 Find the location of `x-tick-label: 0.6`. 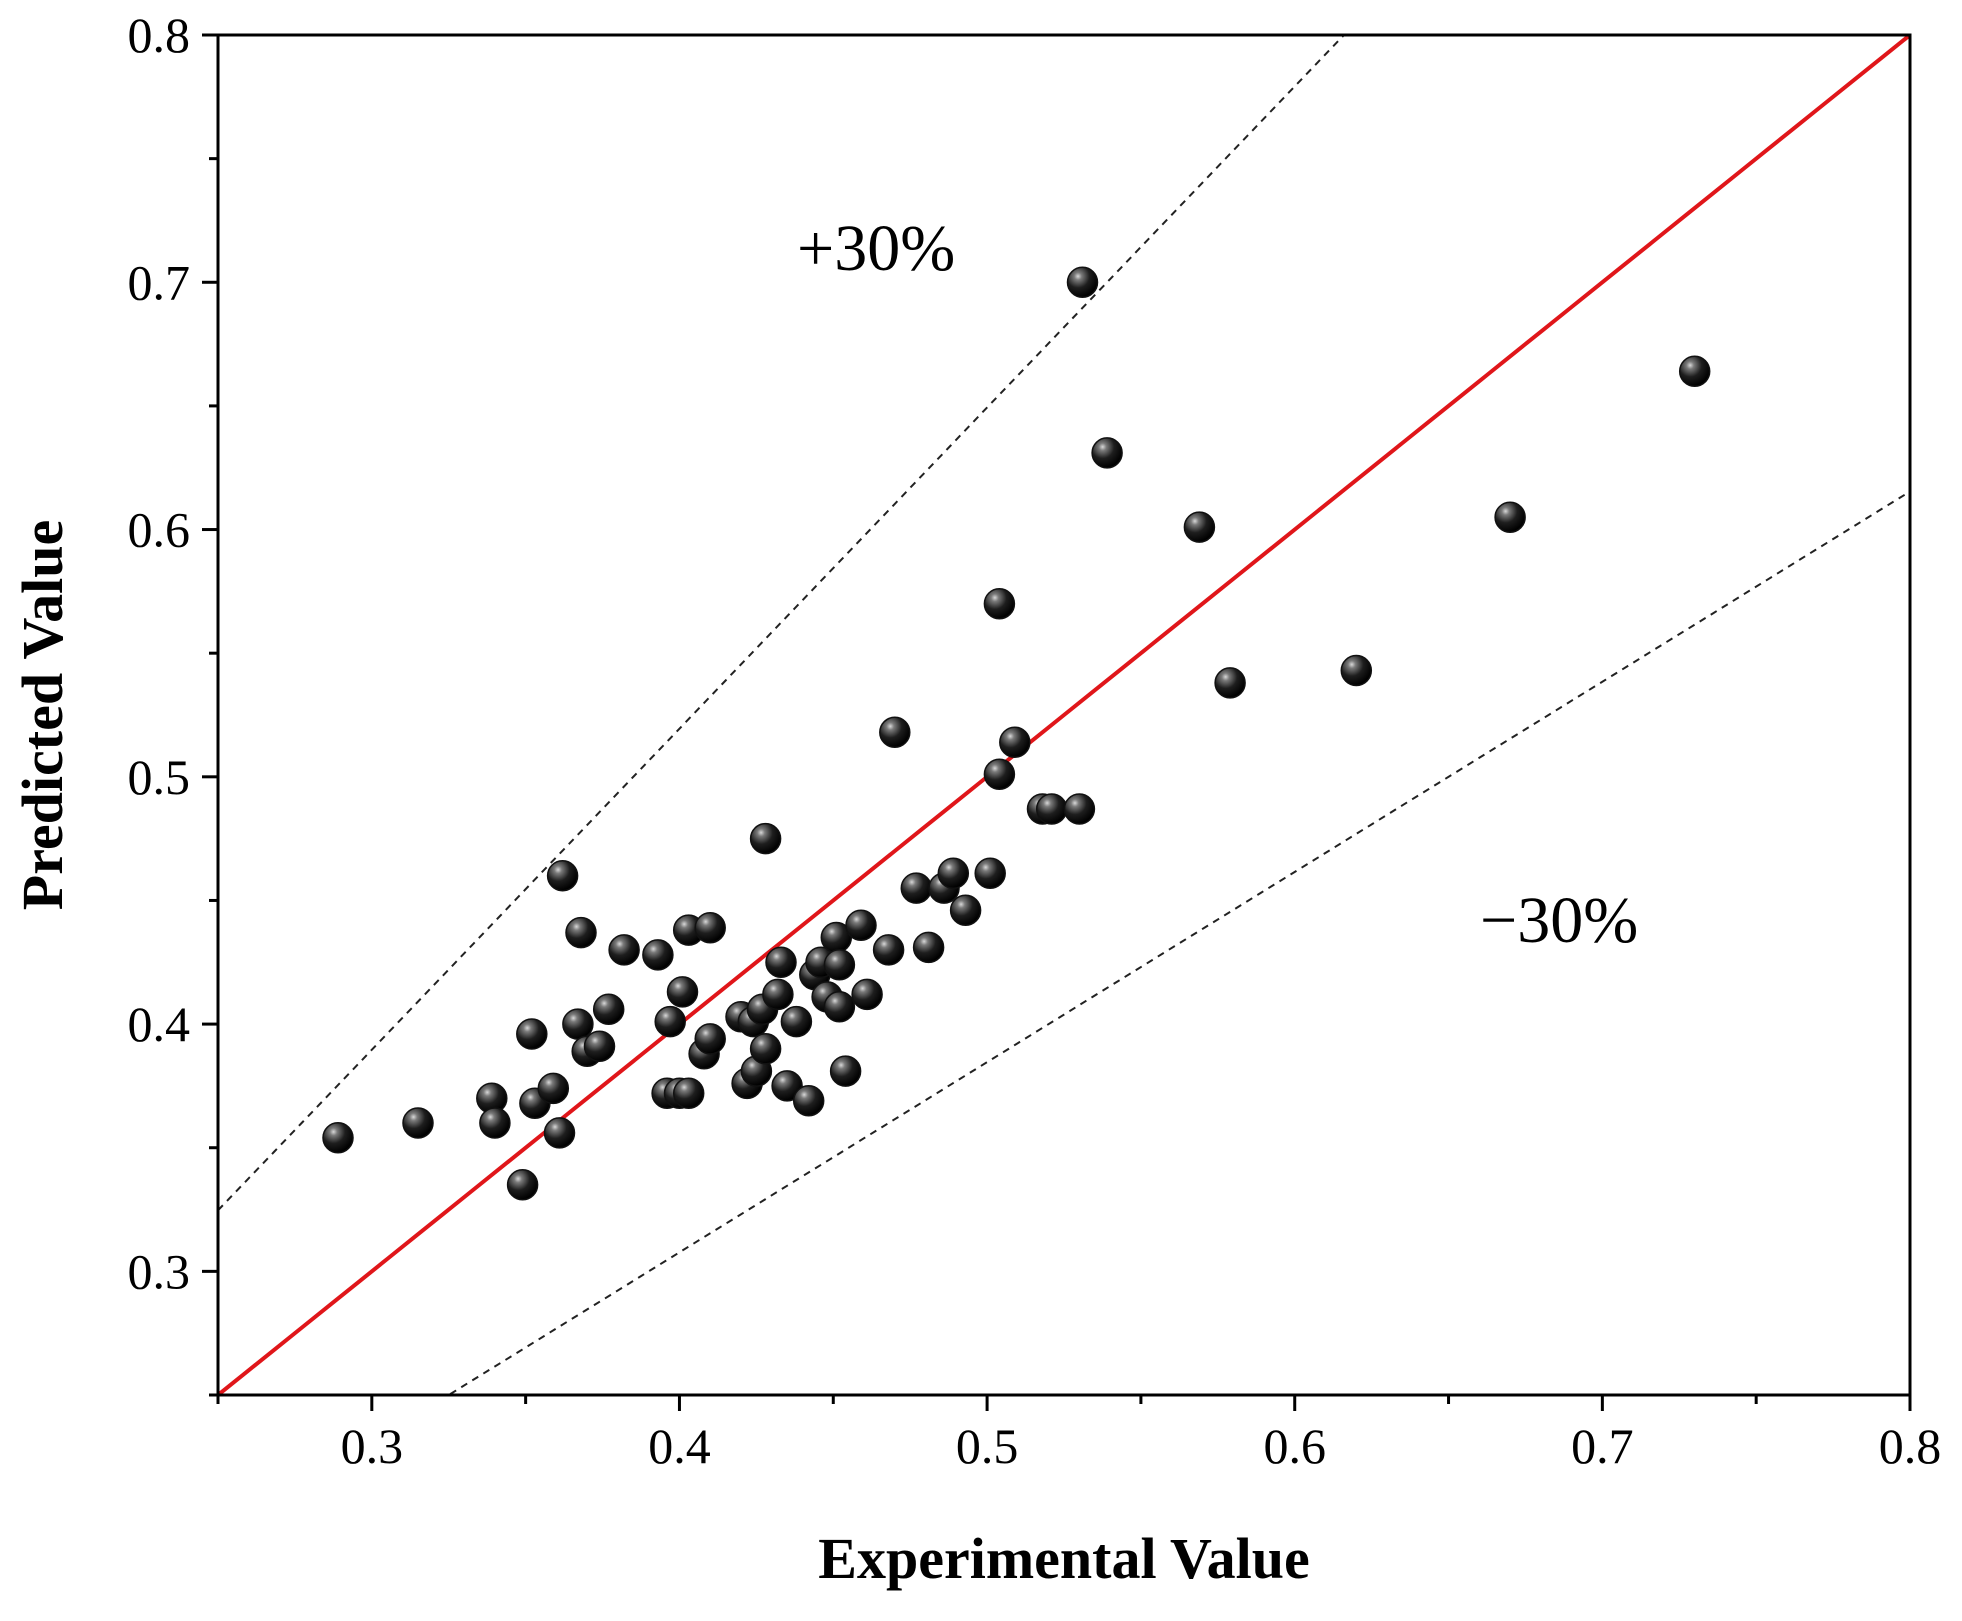

x-tick-label: 0.6 is located at coordinates (1294, 1446).